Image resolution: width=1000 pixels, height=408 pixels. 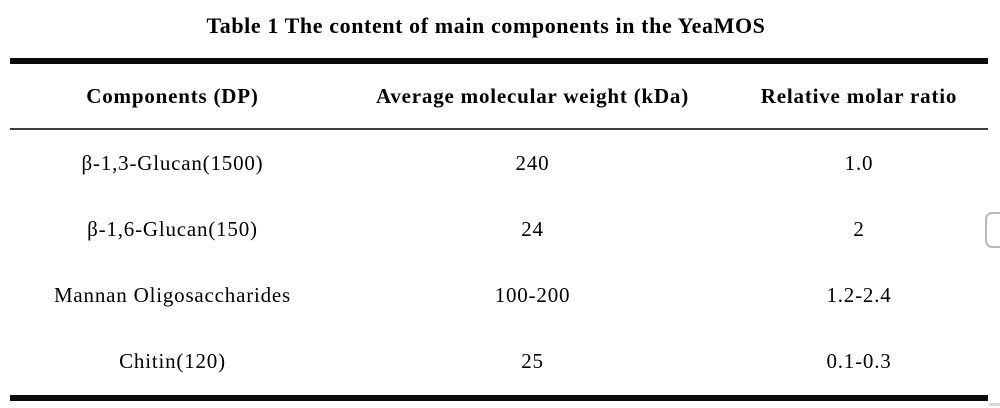 What do you see at coordinates (994, 404) in the screenshot?
I see `corner-artifact` at bounding box center [994, 404].